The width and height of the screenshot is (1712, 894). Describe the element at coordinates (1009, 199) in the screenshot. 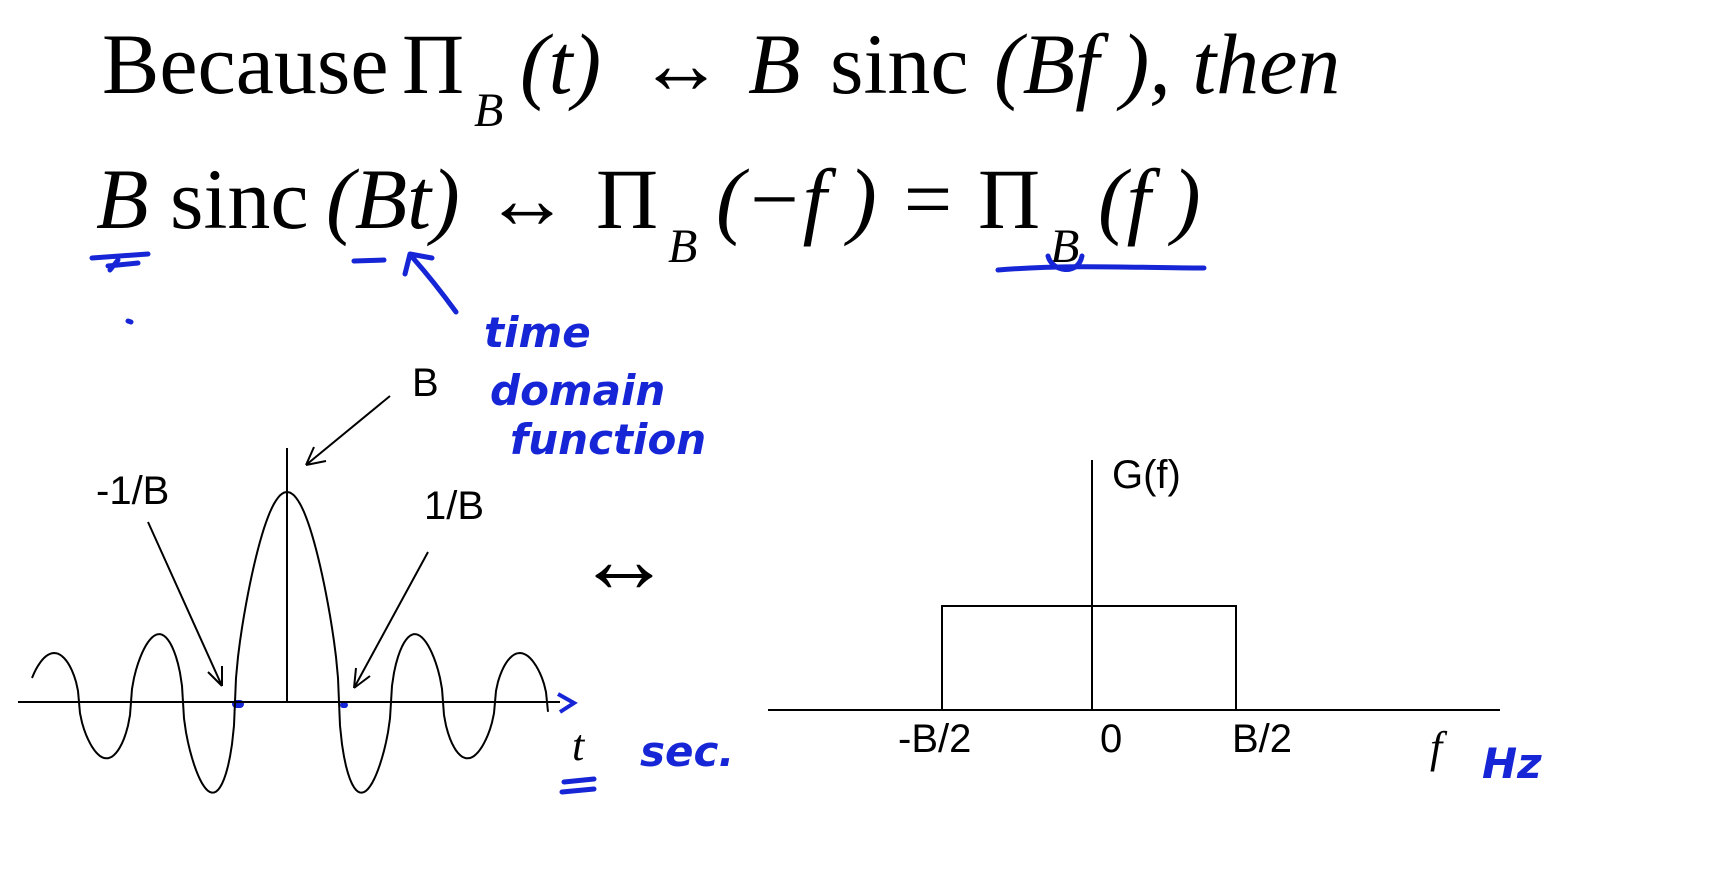

I see `pi-symbol-2: Π` at that location.